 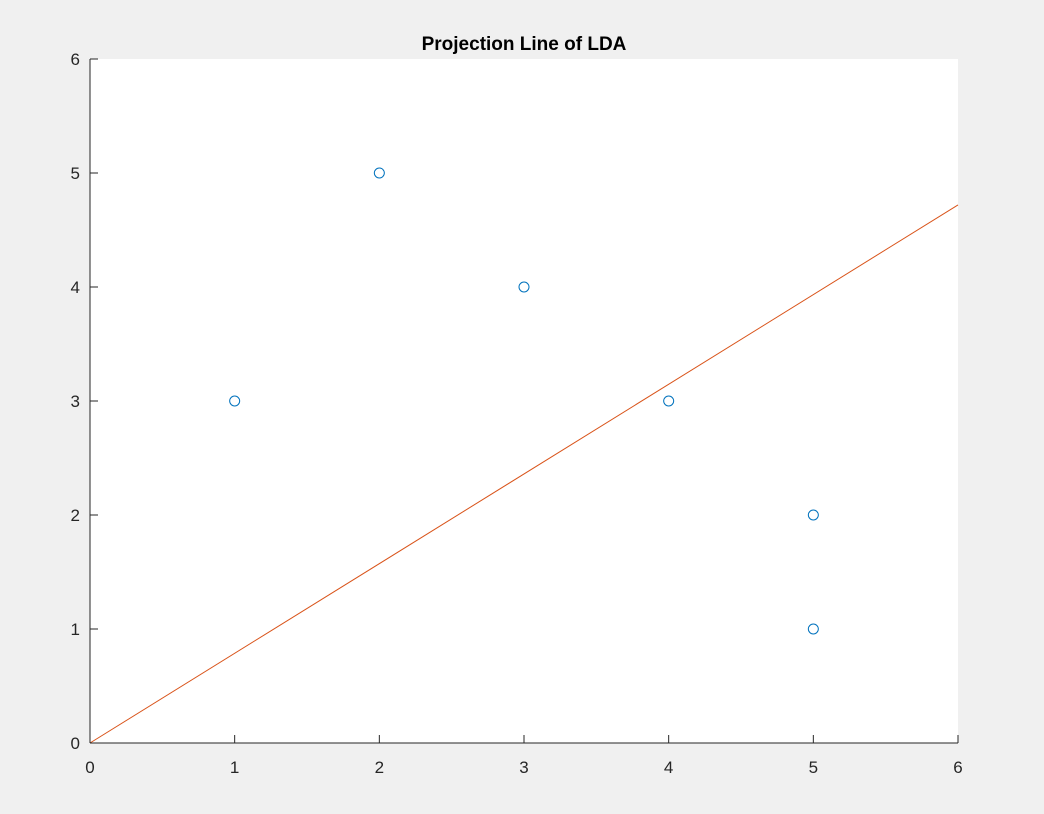 I want to click on y-tick-label: 5, so click(x=75, y=173).